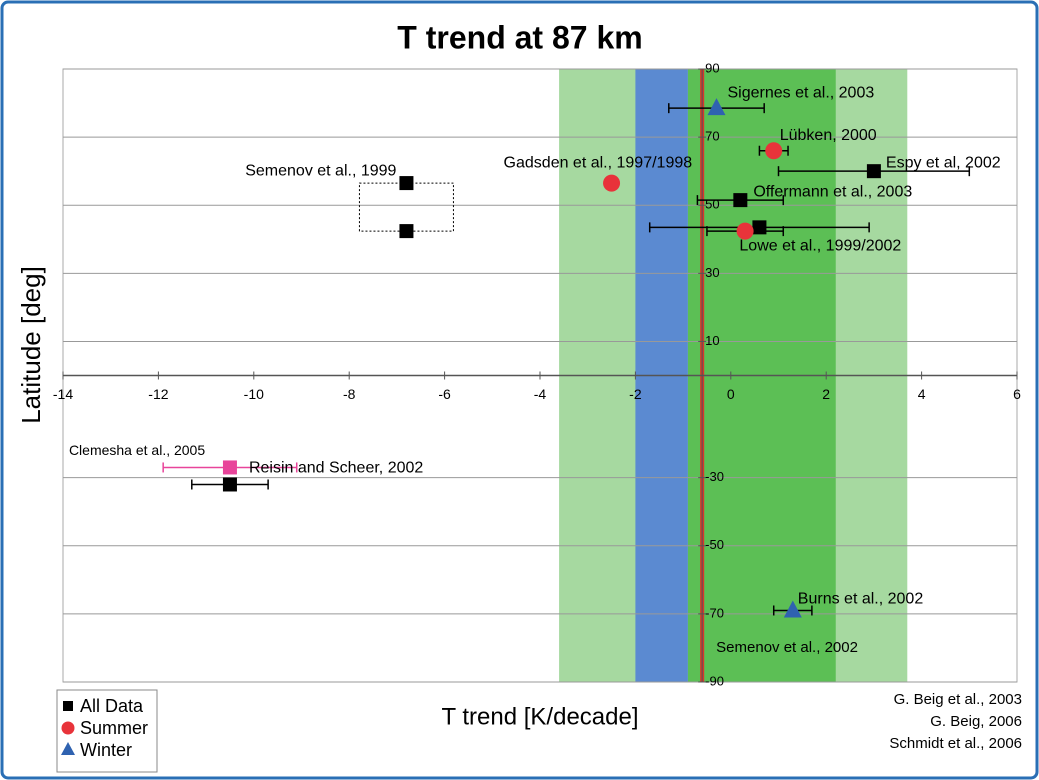 The image size is (1039, 780). What do you see at coordinates (828, 135) in the screenshot?
I see `point-label: Lübken, 2000` at bounding box center [828, 135].